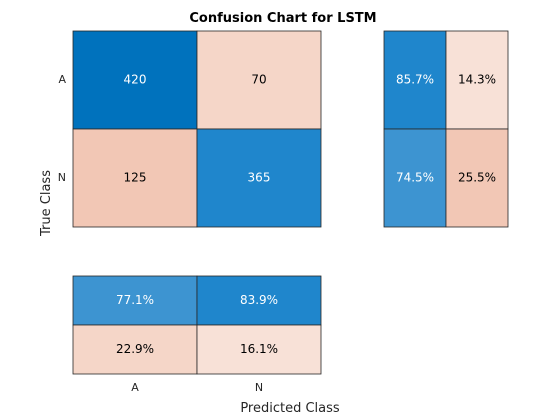 The height and width of the screenshot is (420, 560). I want to click on matrix-cell-value: 125, so click(135, 178).